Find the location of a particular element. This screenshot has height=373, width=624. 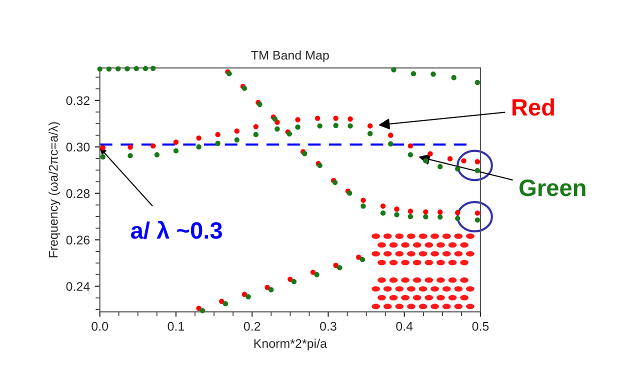

series-label: Green is located at coordinates (553, 187).